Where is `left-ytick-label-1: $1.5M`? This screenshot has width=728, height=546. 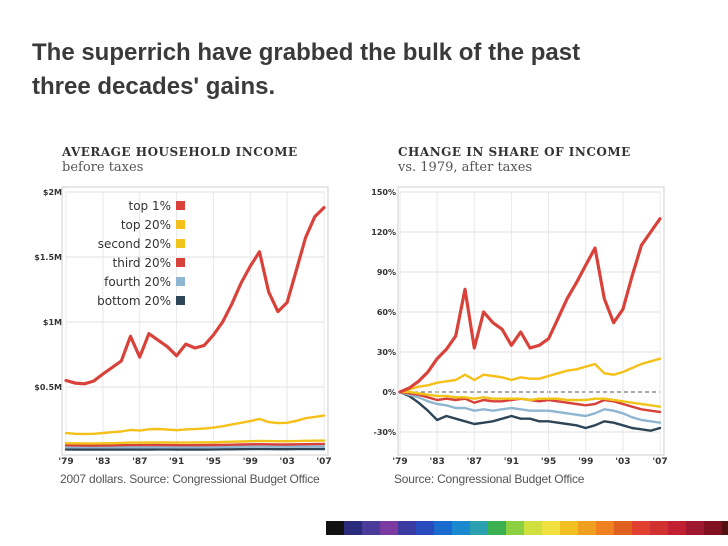 left-ytick-label-1: $1.5M is located at coordinates (48, 257).